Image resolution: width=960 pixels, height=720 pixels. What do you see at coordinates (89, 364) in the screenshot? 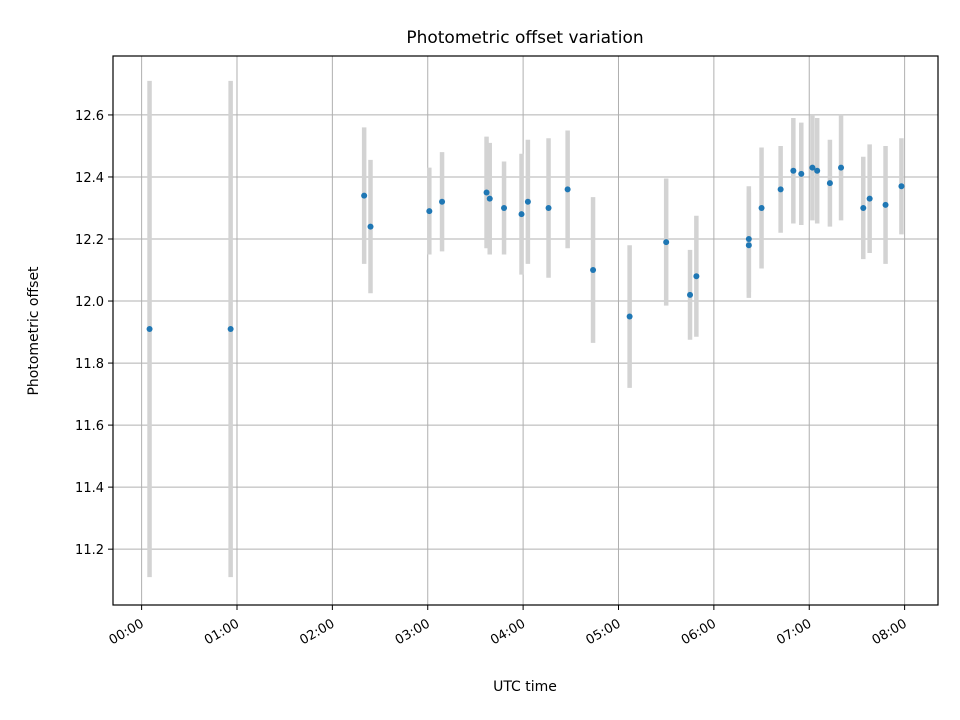
I see `y-tick-label: 11.8` at bounding box center [89, 364].